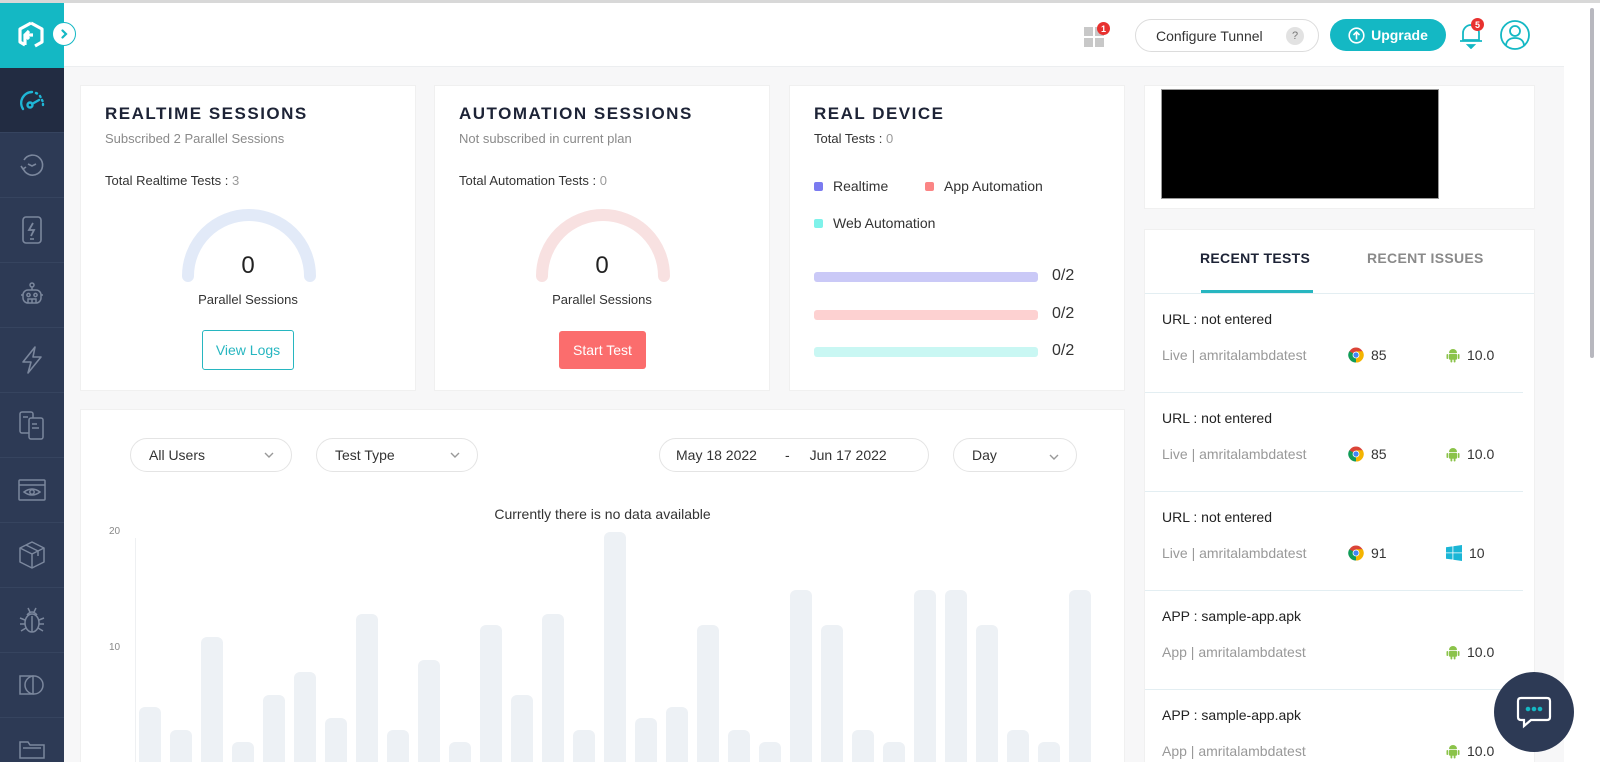 The width and height of the screenshot is (1600, 762). Describe the element at coordinates (1471, 36) in the screenshot. I see `notifications-button: 5` at that location.